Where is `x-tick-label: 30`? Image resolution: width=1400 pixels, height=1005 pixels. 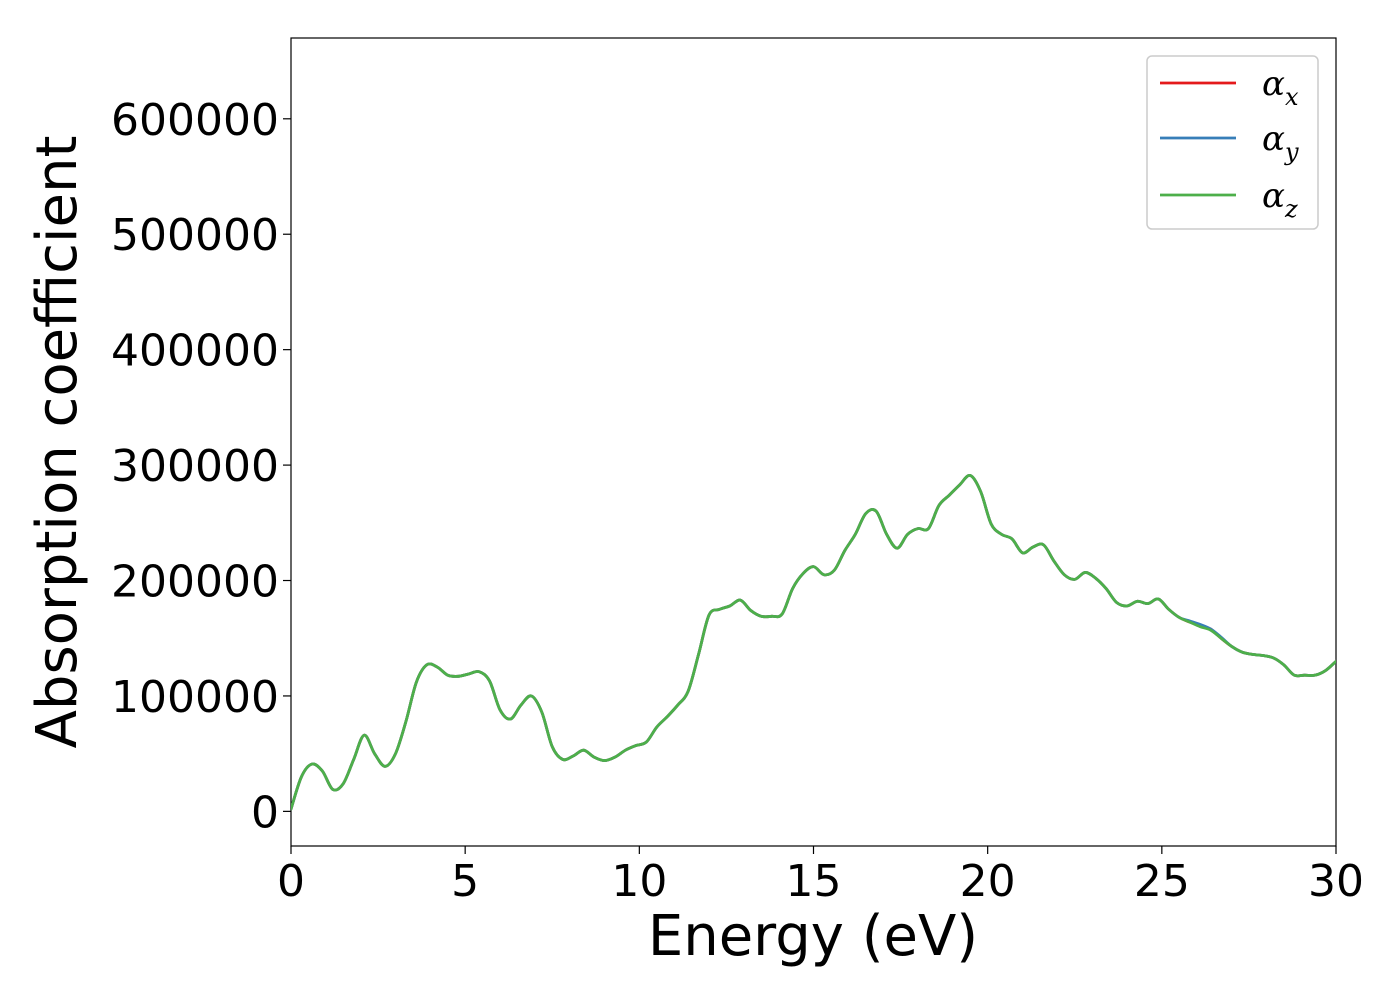
x-tick-label: 30 is located at coordinates (1336, 881).